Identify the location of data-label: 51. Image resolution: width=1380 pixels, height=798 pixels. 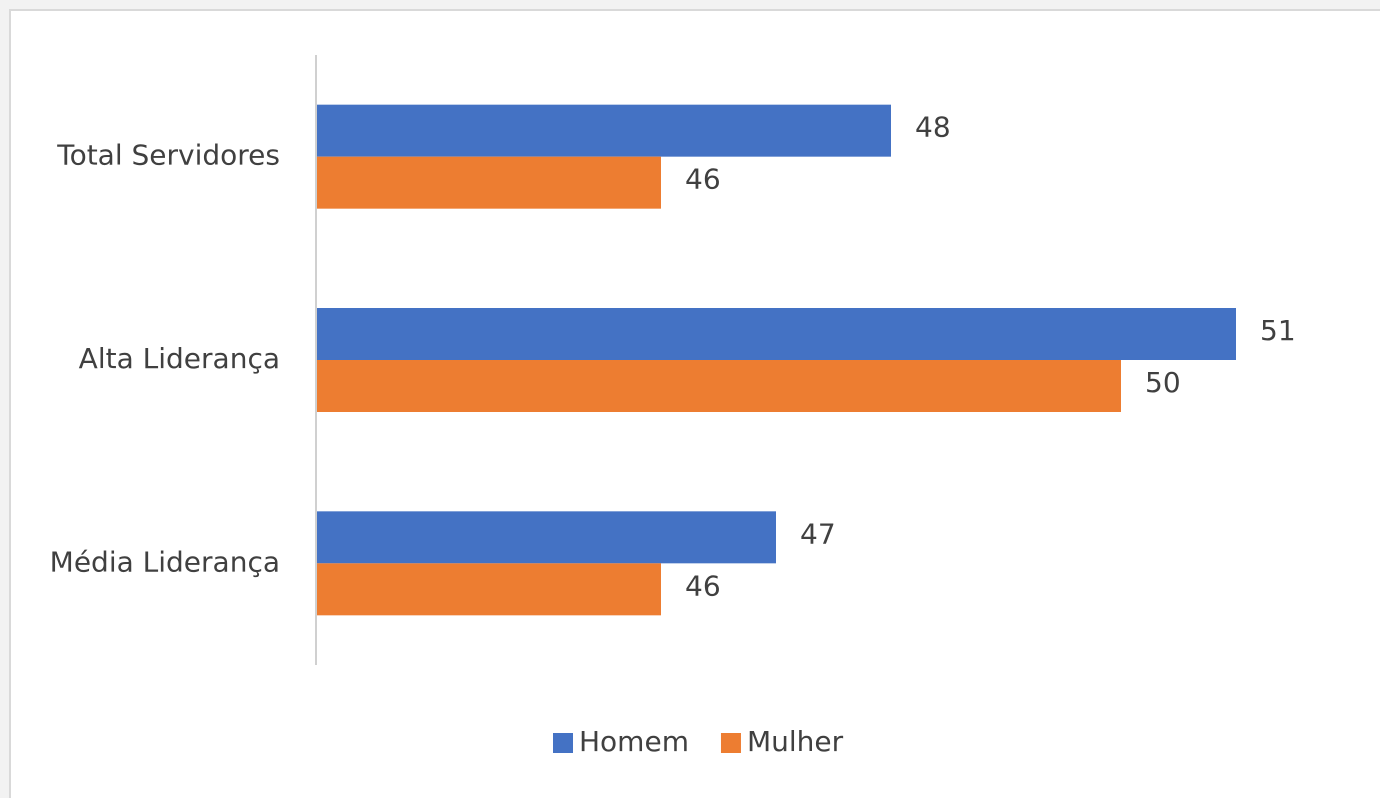
(1278, 330).